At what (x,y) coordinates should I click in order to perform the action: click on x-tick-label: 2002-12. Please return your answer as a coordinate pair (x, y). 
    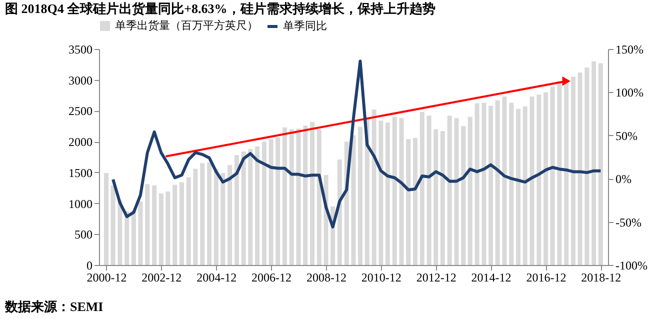
    Looking at the image, I should click on (162, 277).